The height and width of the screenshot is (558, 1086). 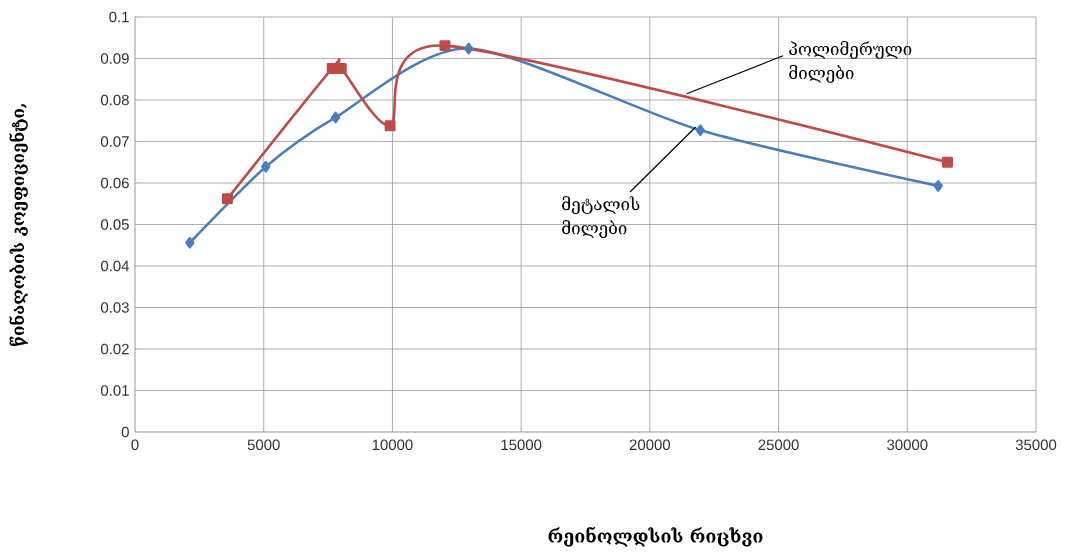 What do you see at coordinates (114, 349) in the screenshot?
I see `y-tick-label: 0.02` at bounding box center [114, 349].